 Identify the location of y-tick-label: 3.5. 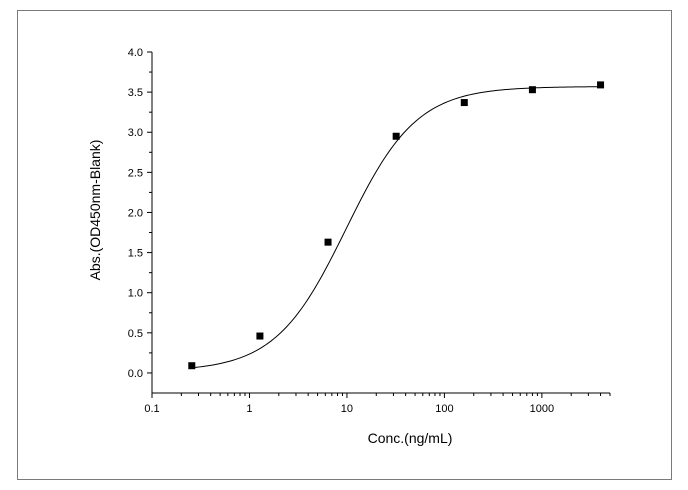
(135, 93).